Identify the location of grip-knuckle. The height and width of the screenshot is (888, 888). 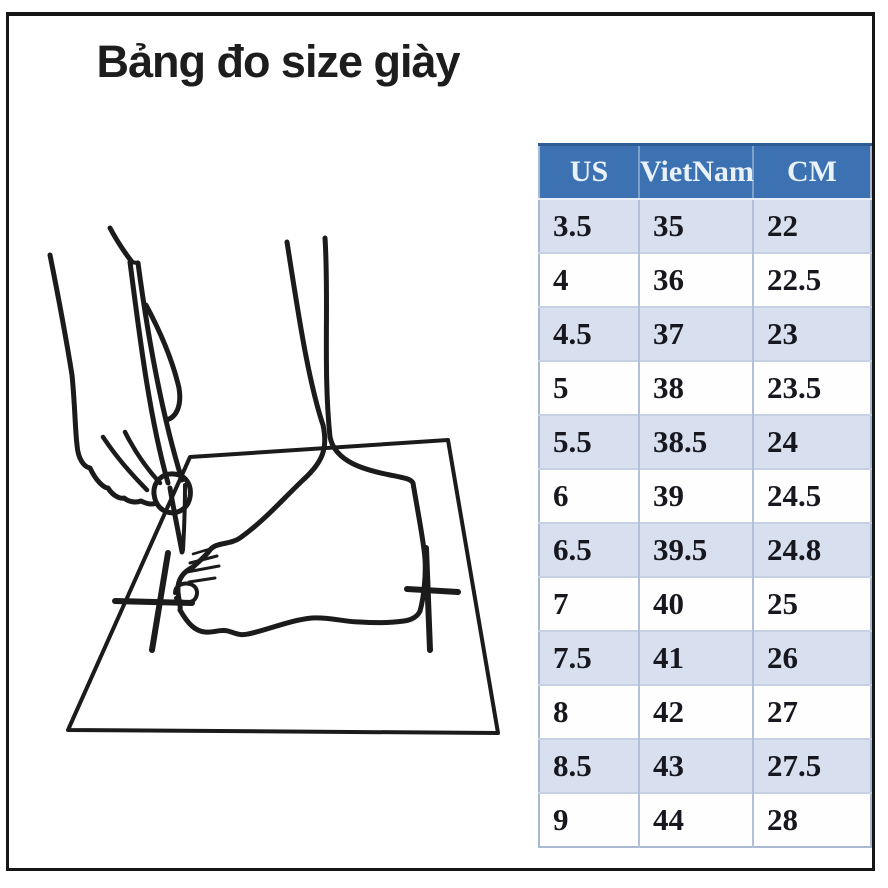
(172, 493).